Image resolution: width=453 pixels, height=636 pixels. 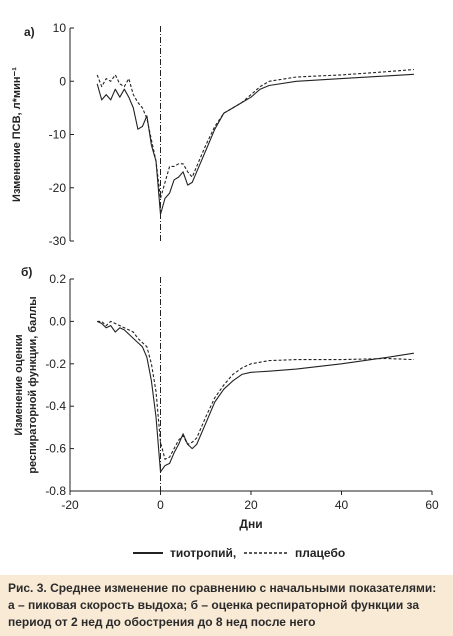 What do you see at coordinates (320, 553) in the screenshot?
I see `legend-label-placebo: плацебо` at bounding box center [320, 553].